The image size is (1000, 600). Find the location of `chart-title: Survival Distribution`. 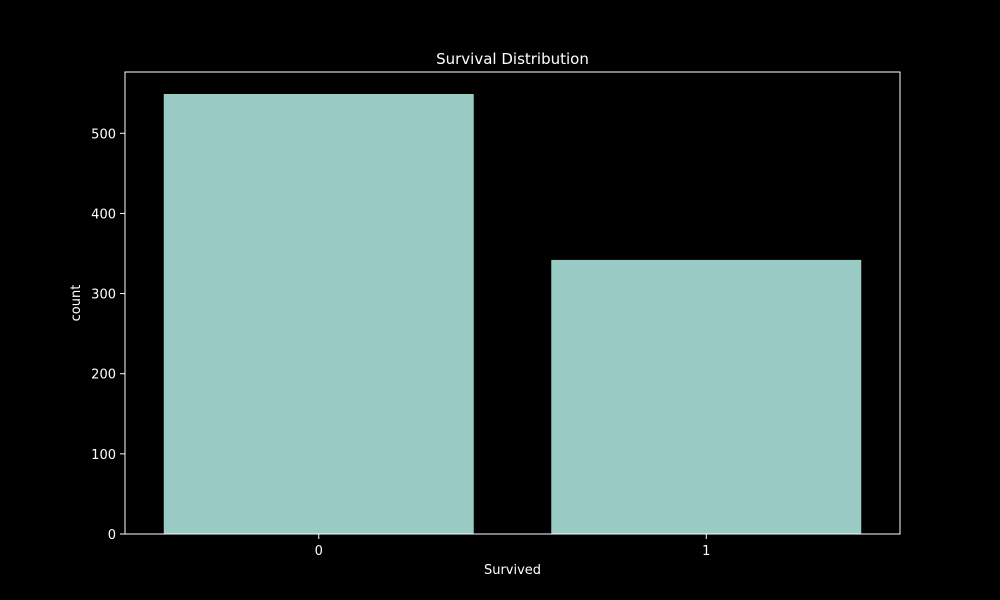

chart-title: Survival Distribution is located at coordinates (512, 59).